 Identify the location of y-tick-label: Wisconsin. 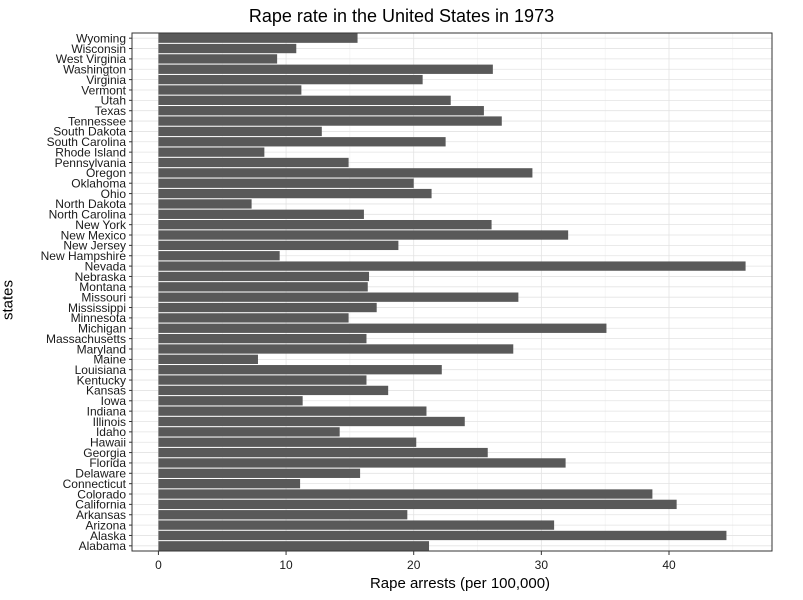
(98, 49).